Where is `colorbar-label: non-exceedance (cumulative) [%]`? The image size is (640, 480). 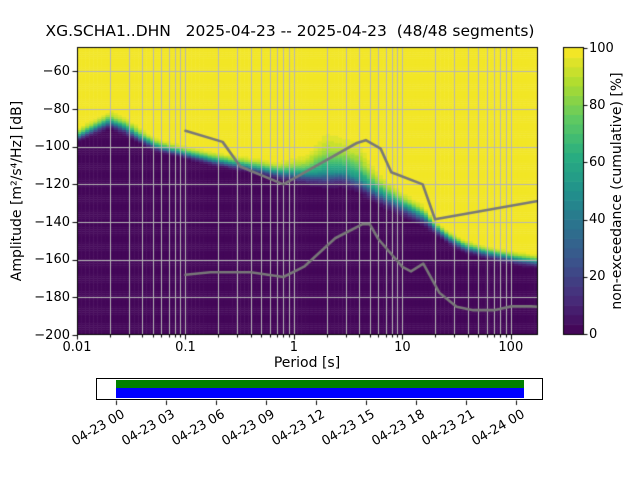
colorbar-label: non-exceedance (cumulative) [%] is located at coordinates (617, 191).